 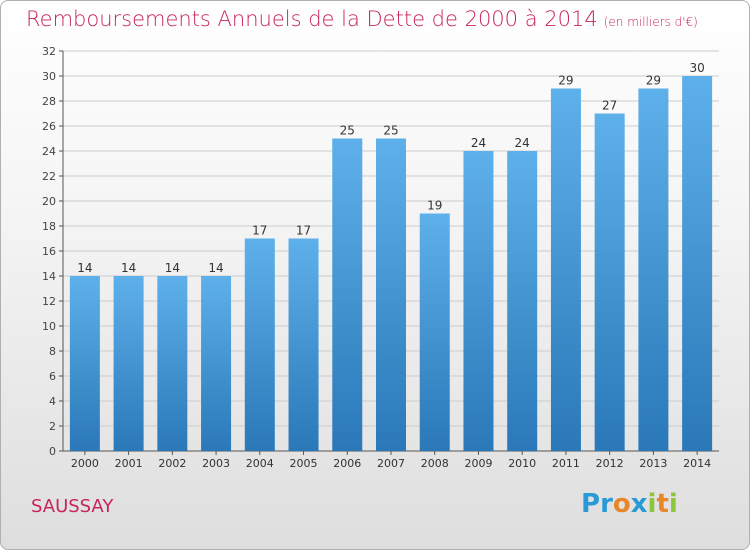 I want to click on y-tick-label: 26, so click(x=49, y=126).